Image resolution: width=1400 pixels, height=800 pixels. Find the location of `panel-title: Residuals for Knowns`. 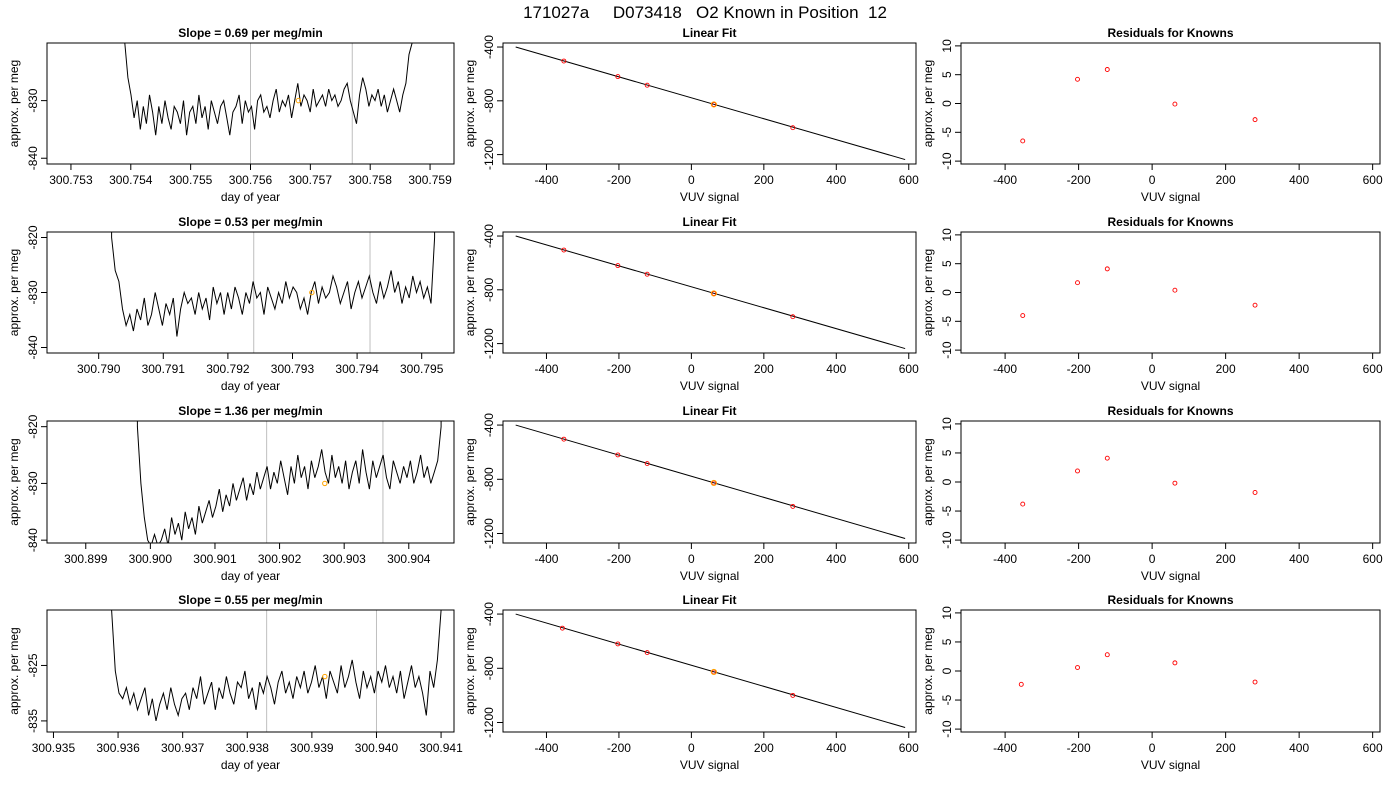

panel-title: Residuals for Knowns is located at coordinates (1170, 33).